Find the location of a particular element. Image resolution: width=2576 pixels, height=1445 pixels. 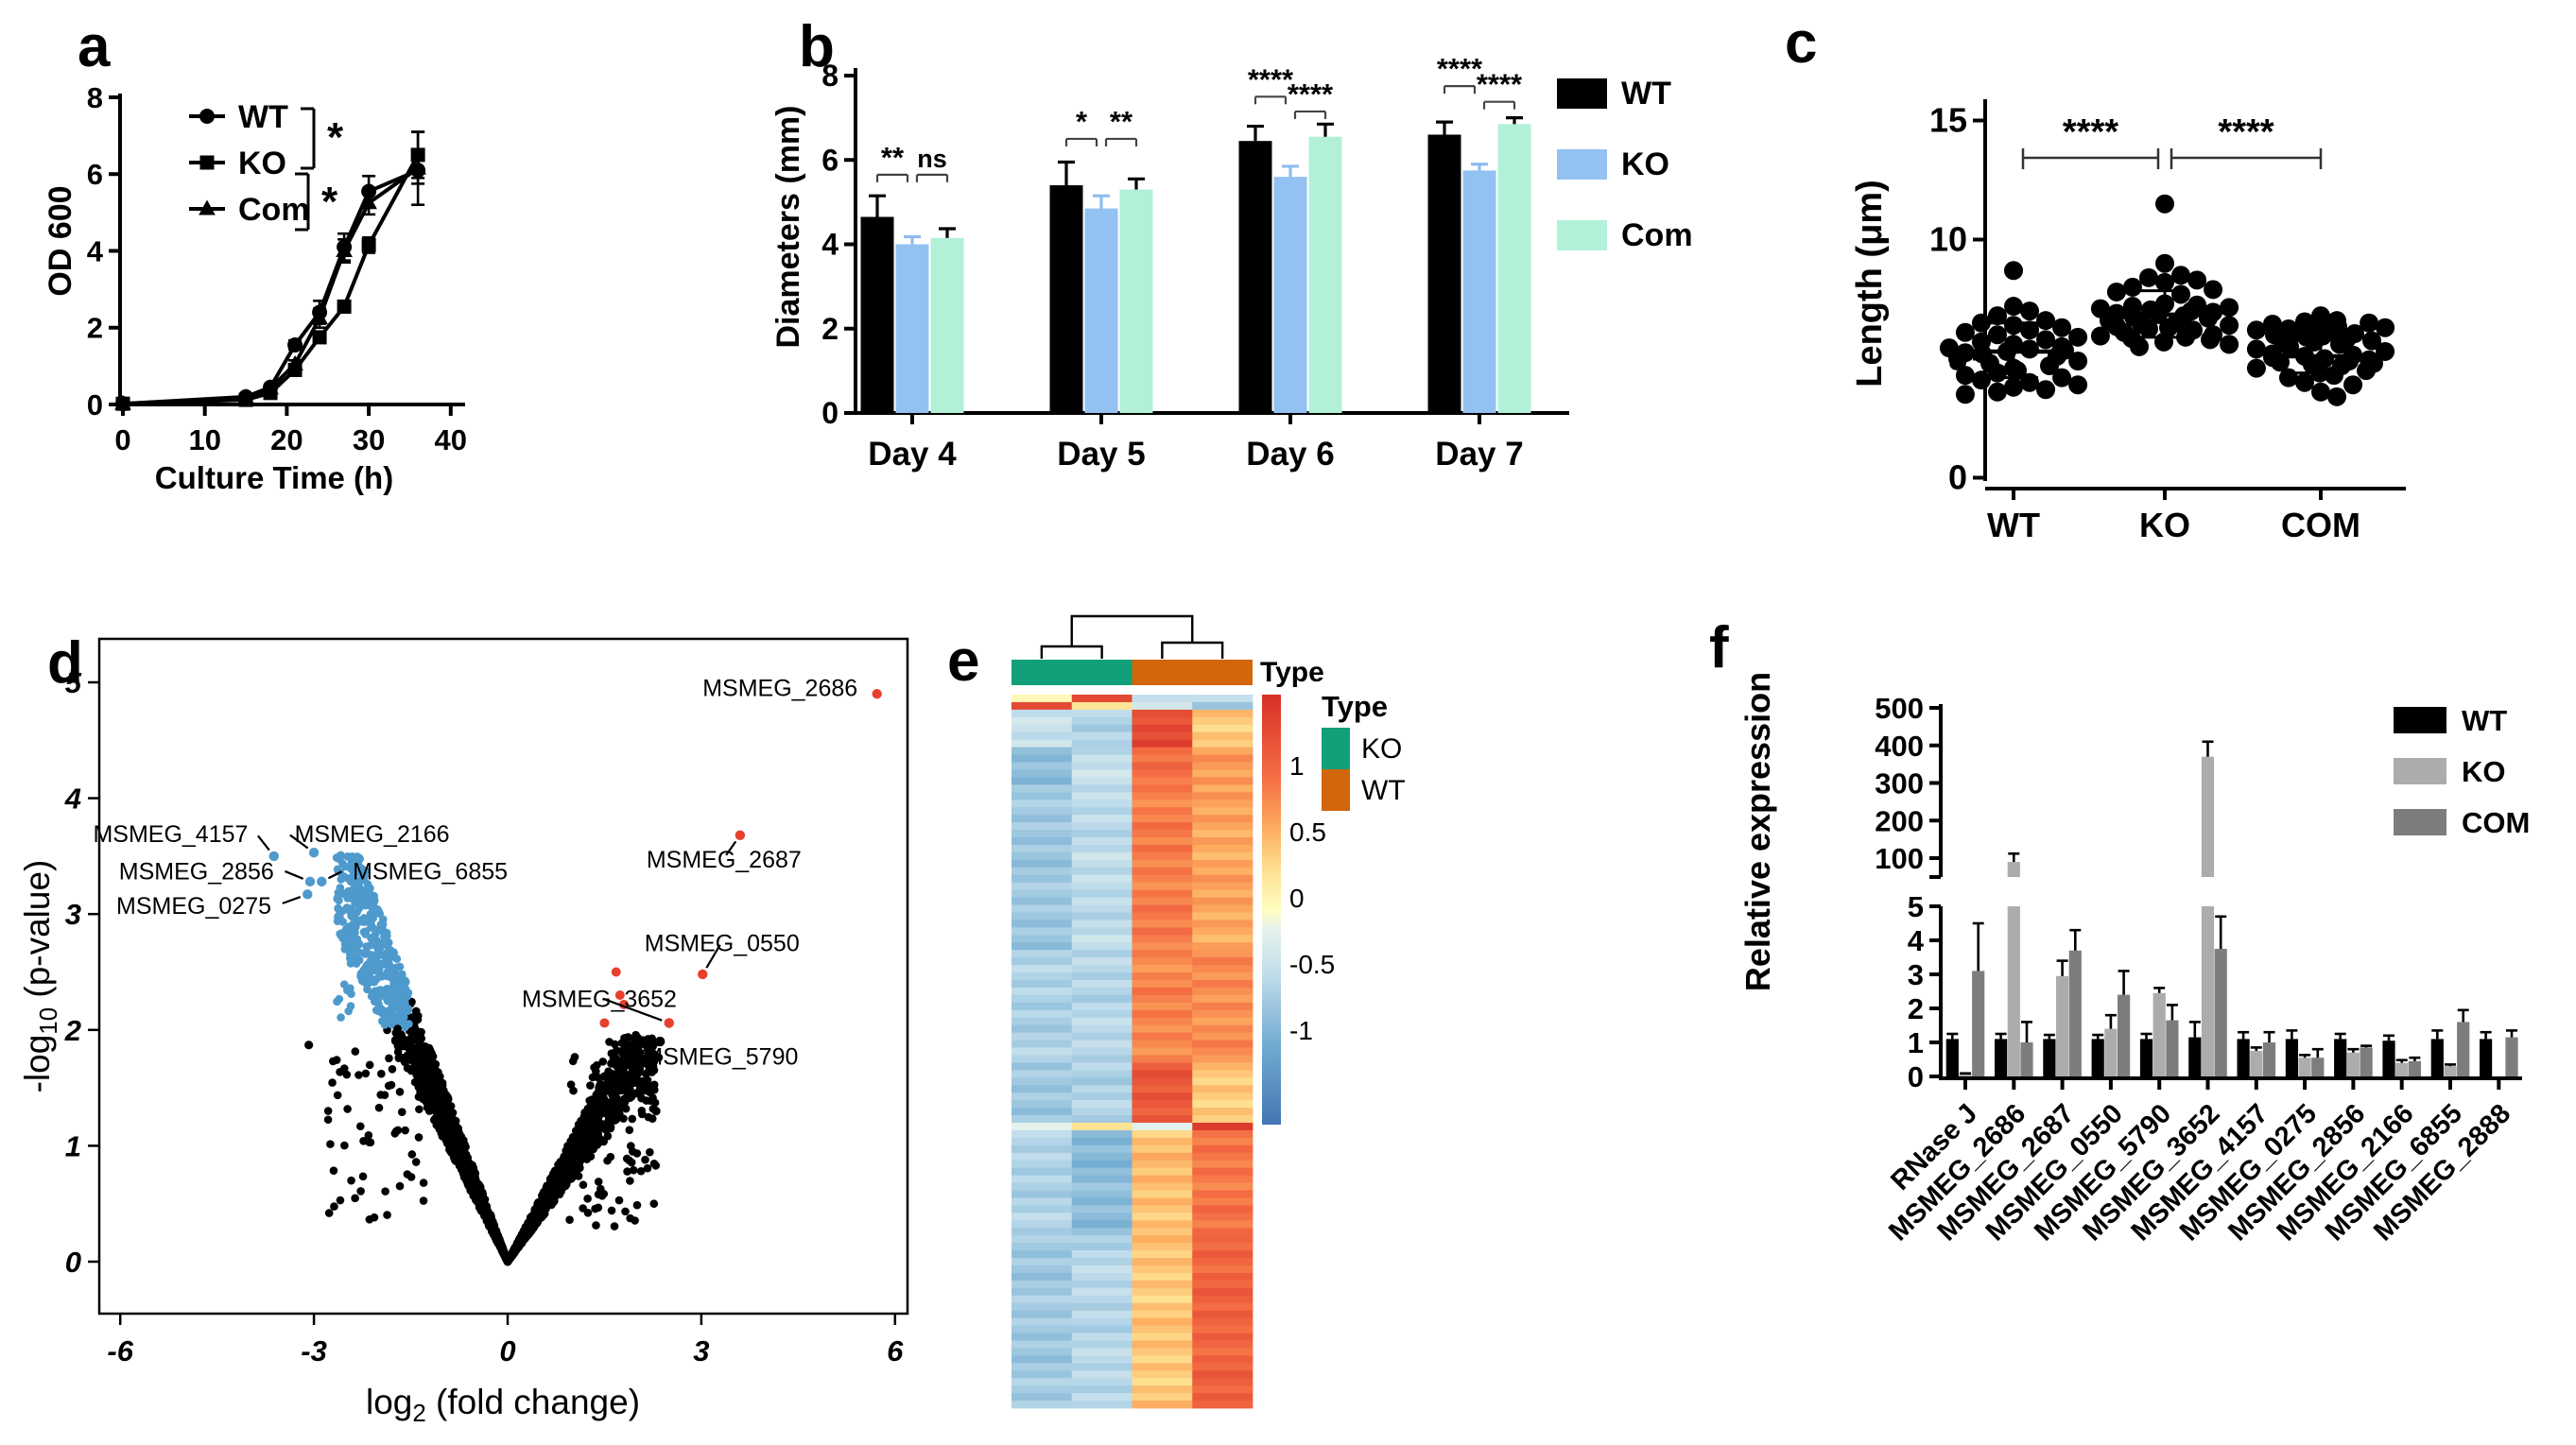

legend: WT KO Com is located at coordinates (1625, 164).